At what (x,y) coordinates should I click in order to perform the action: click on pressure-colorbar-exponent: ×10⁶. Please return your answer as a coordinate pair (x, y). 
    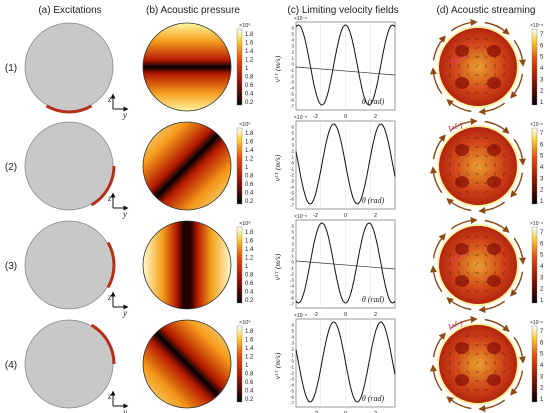
    Looking at the image, I should click on (245, 124).